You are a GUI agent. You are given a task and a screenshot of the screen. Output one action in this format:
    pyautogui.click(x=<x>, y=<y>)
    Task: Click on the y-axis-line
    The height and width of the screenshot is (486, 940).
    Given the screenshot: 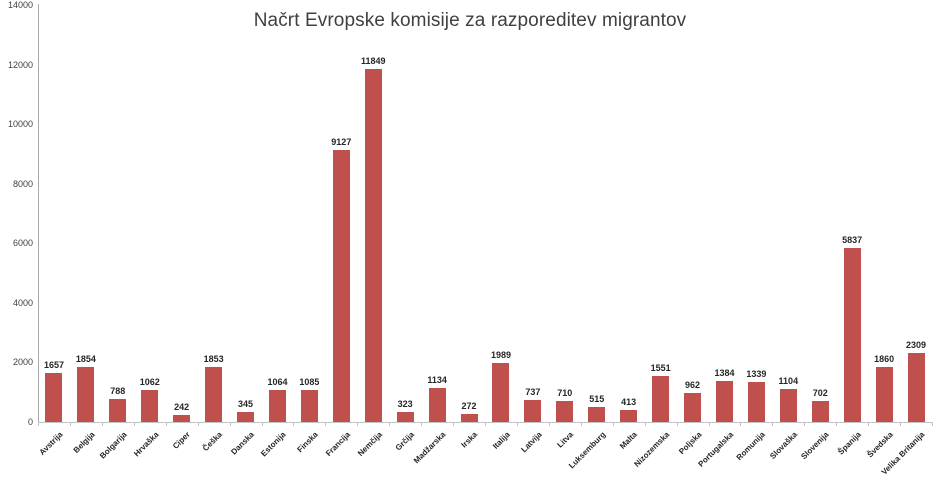 What is the action you would take?
    pyautogui.click(x=38, y=213)
    